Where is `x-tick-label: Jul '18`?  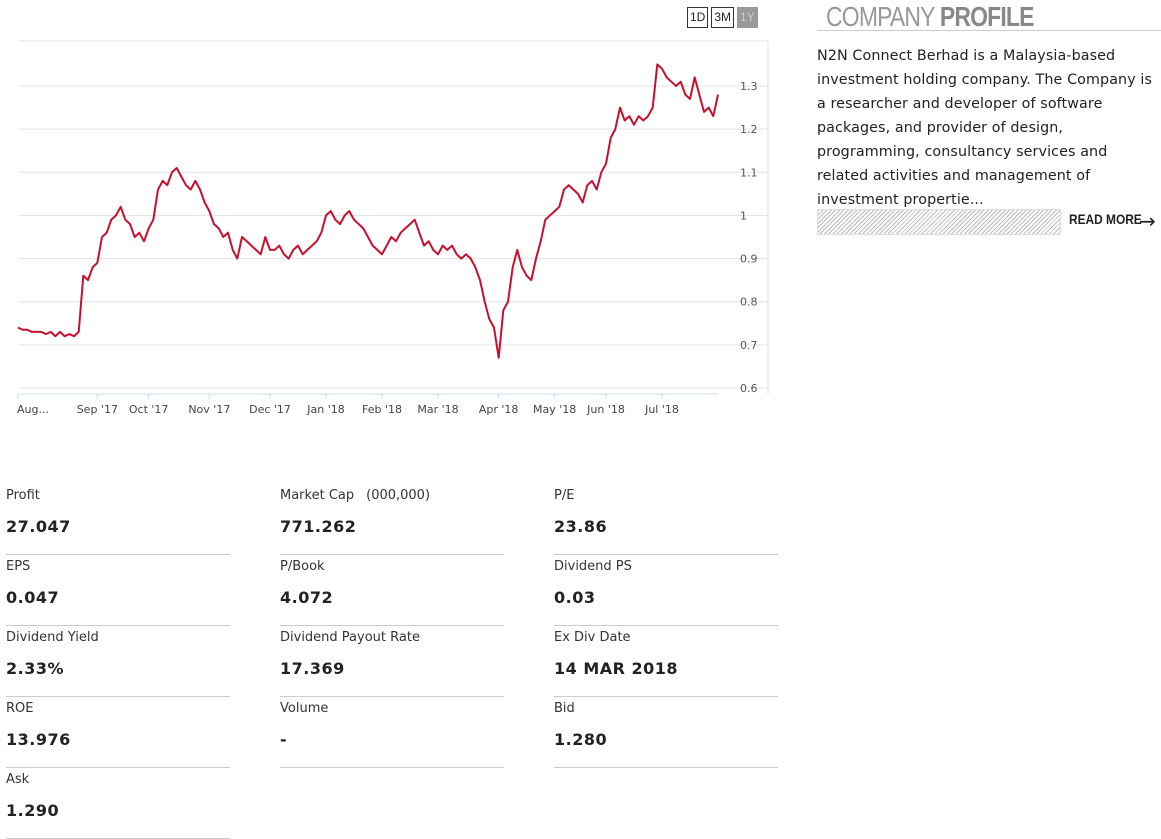 x-tick-label: Jul '18 is located at coordinates (661, 409).